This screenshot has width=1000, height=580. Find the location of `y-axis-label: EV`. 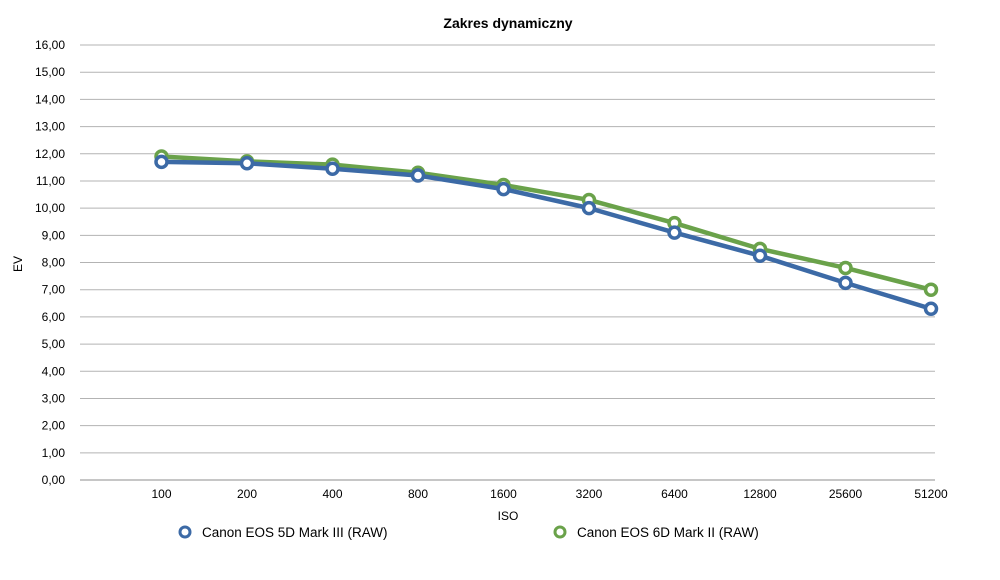

y-axis-label: EV is located at coordinates (18, 264).